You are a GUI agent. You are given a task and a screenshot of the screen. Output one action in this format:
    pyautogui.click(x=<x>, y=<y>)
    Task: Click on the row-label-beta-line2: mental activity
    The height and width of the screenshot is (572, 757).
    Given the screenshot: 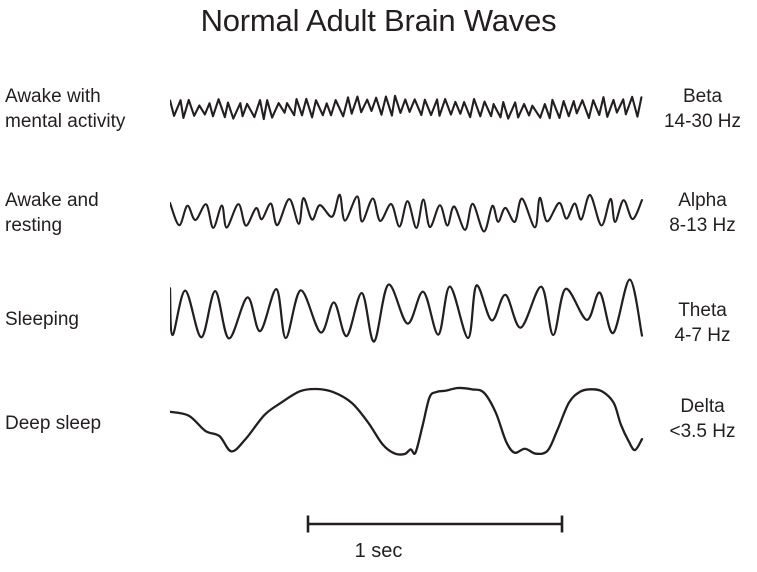 What is the action you would take?
    pyautogui.click(x=65, y=121)
    